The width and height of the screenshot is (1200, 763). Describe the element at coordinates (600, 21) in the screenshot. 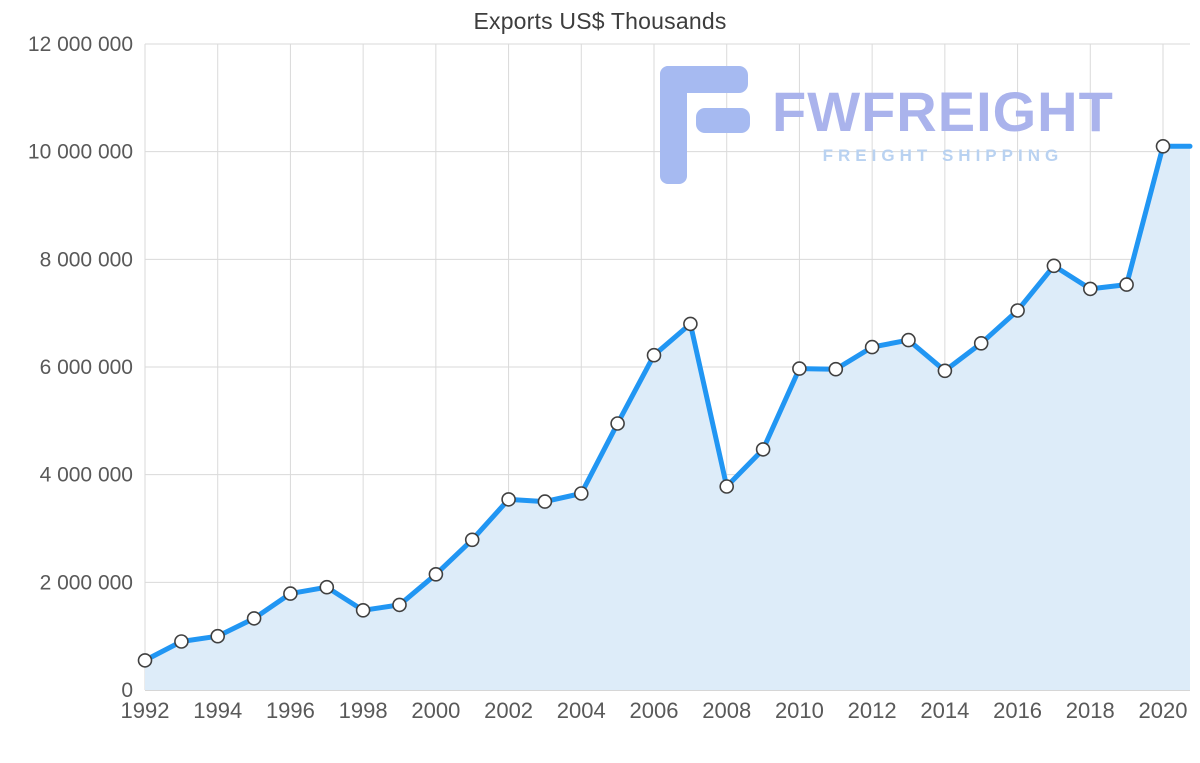

I see `chart-title: Exports US$ Thousands` at that location.